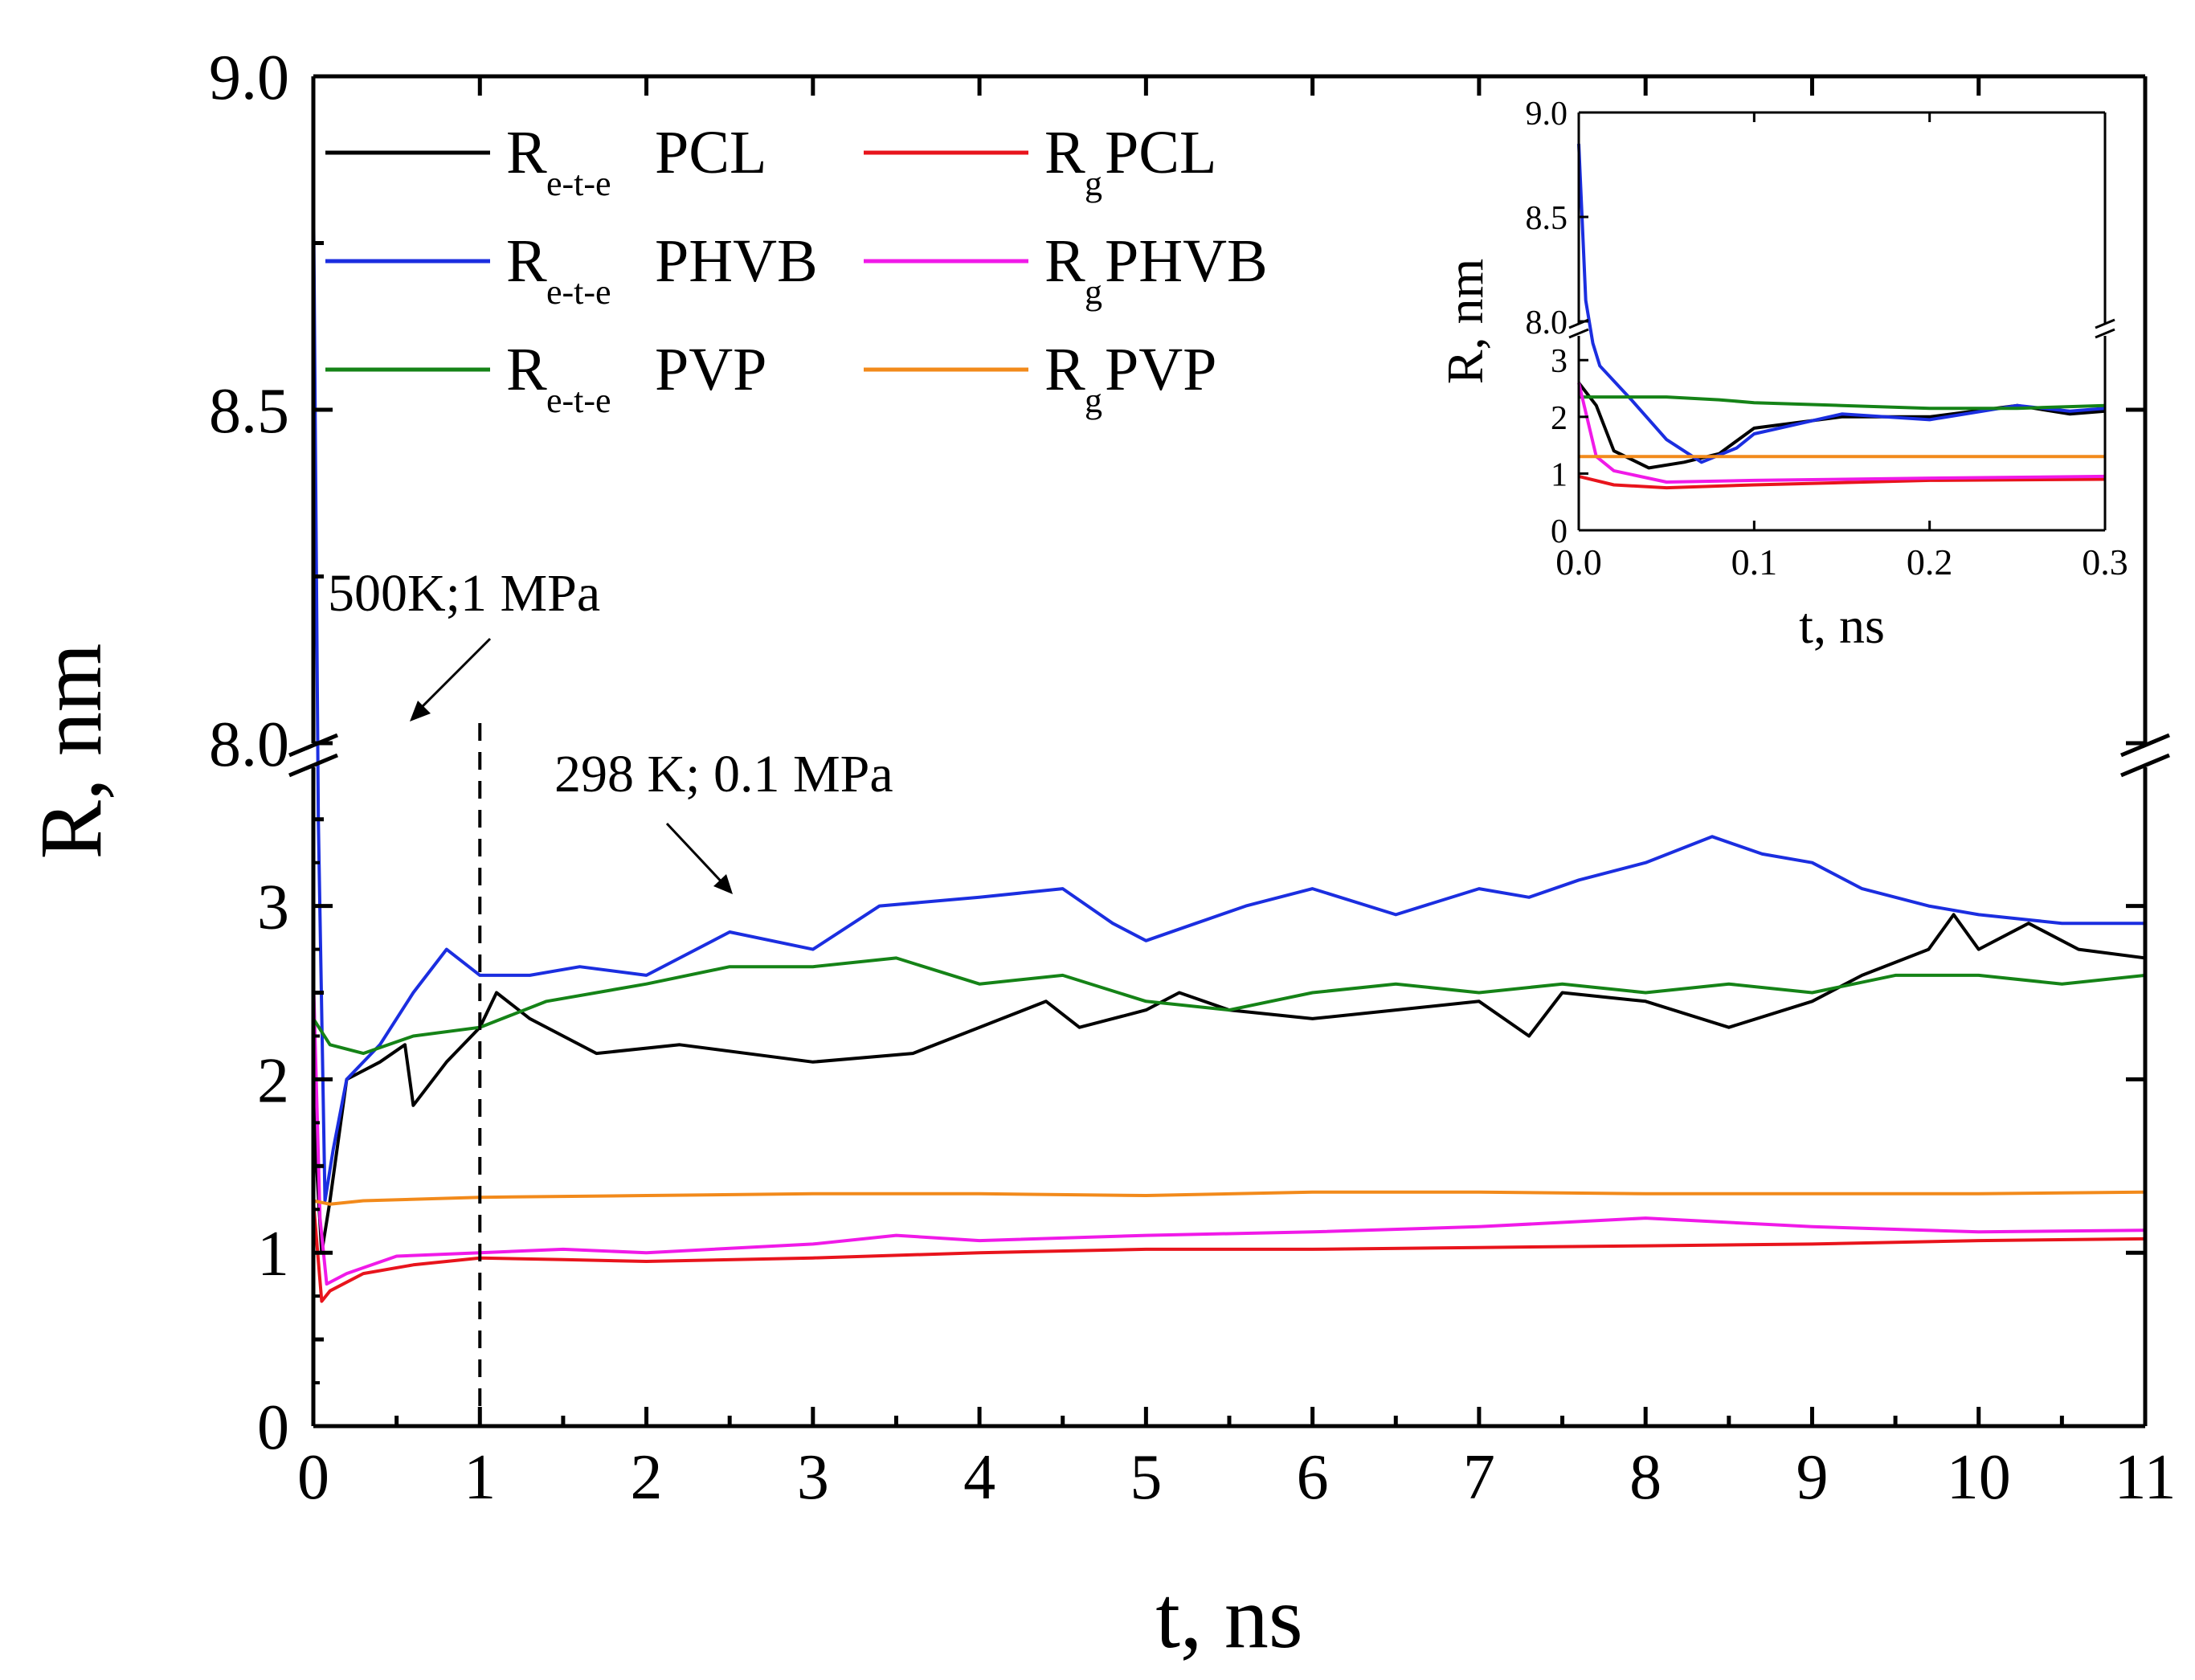 This screenshot has height=1680, width=2195. Describe the element at coordinates (249, 78) in the screenshot. I see `y-tick-label: 9.0` at that location.